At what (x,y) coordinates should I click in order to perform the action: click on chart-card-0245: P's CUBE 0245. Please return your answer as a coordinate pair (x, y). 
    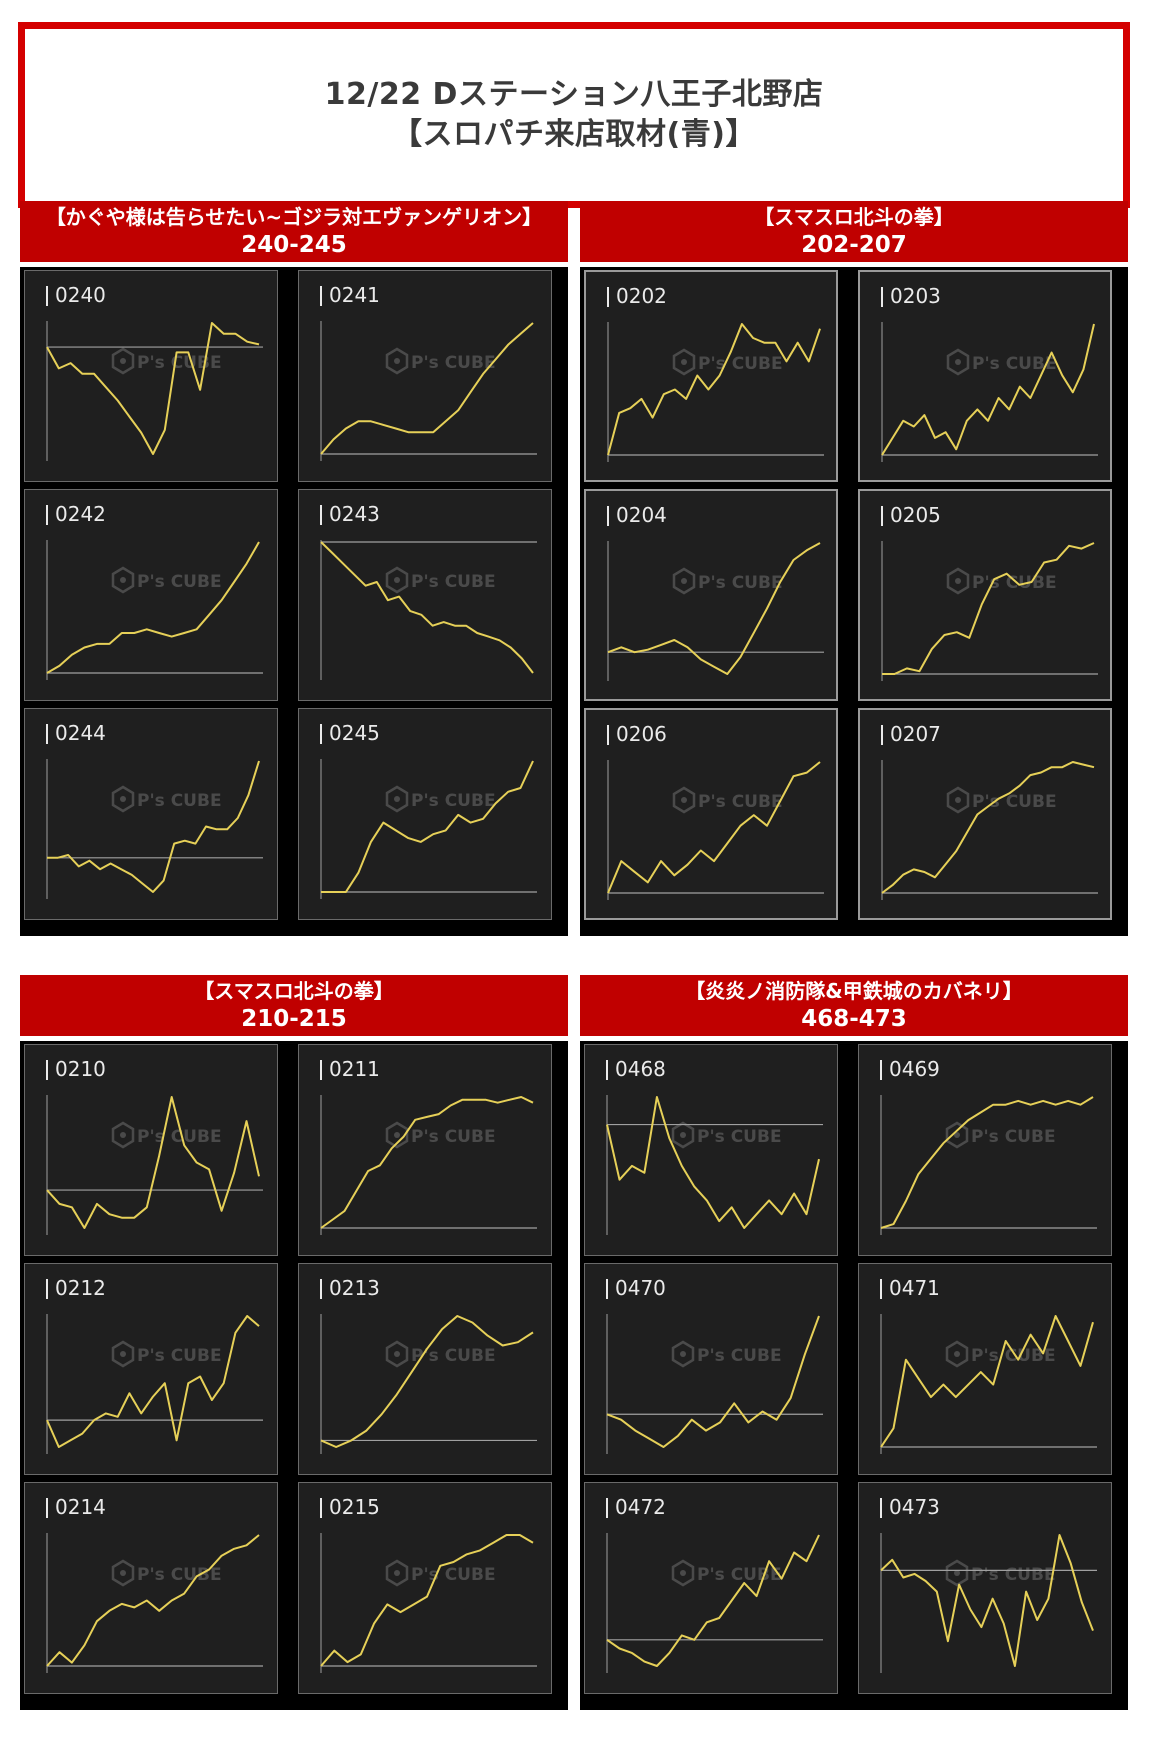
    Looking at the image, I should click on (425, 814).